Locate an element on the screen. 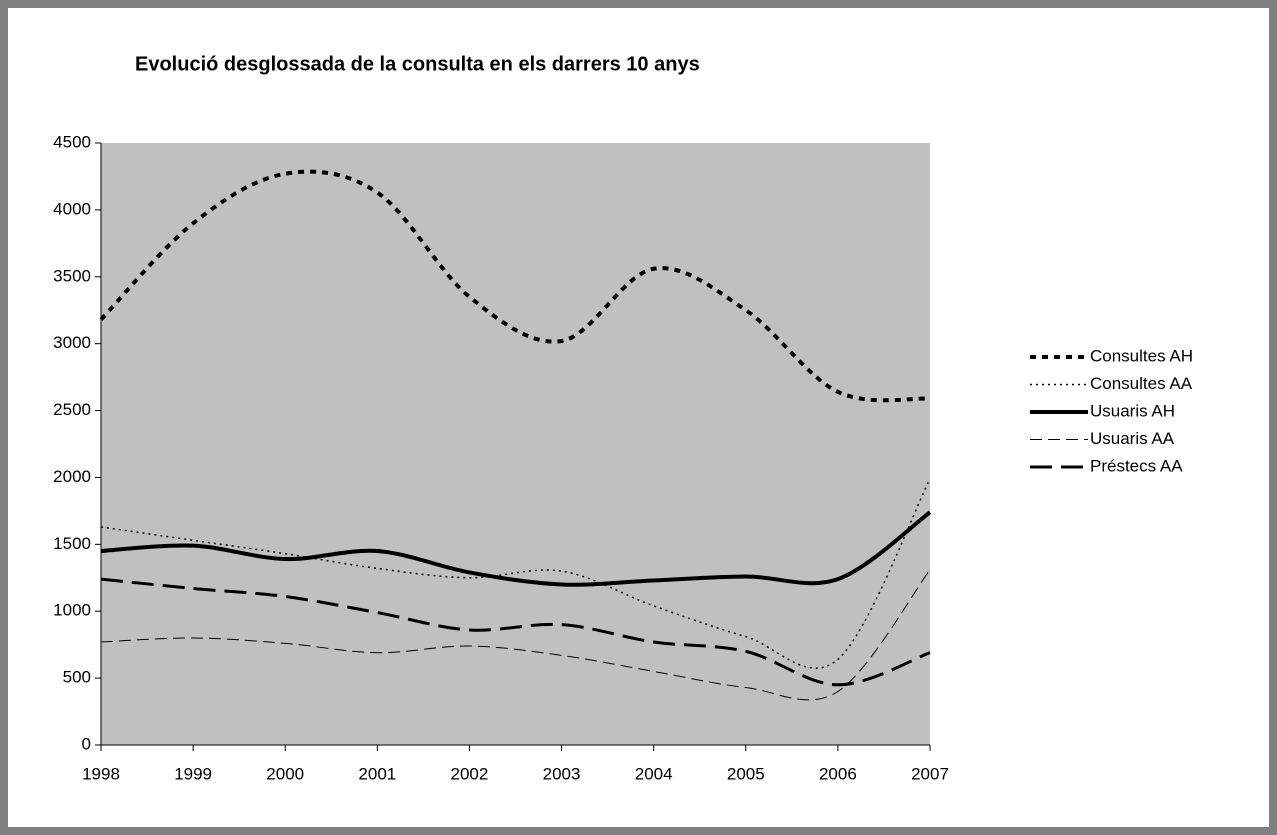 The width and height of the screenshot is (1277, 835). y-tick-label: 1000 is located at coordinates (72, 610).